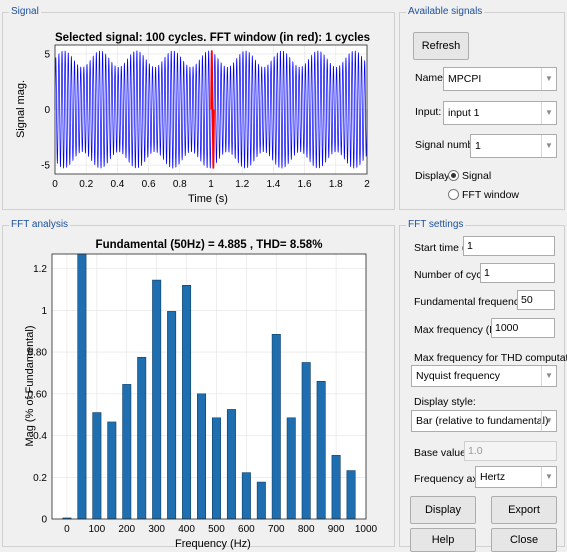 Image resolution: width=567 pixels, height=552 pixels. What do you see at coordinates (453, 175) in the screenshot?
I see `display-signal-radio` at bounding box center [453, 175].